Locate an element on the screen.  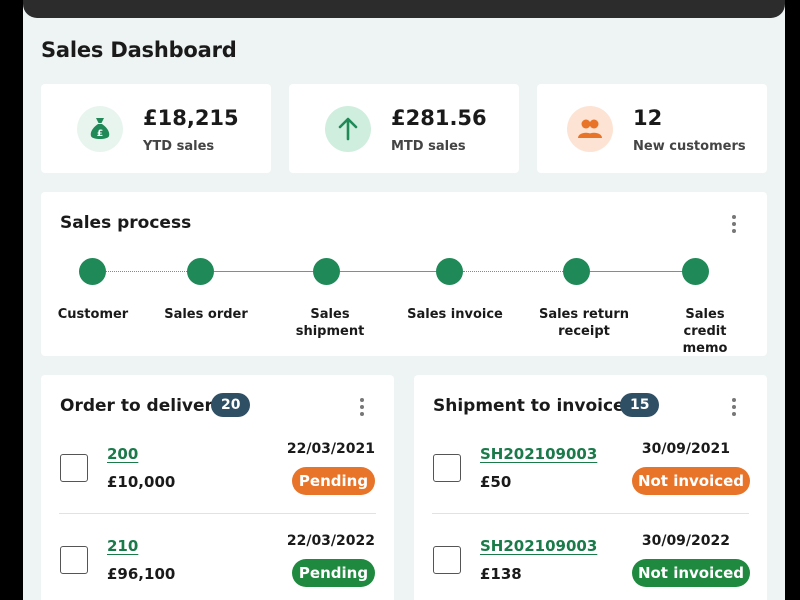
card-title: Order to deliver is located at coordinates (136, 406).